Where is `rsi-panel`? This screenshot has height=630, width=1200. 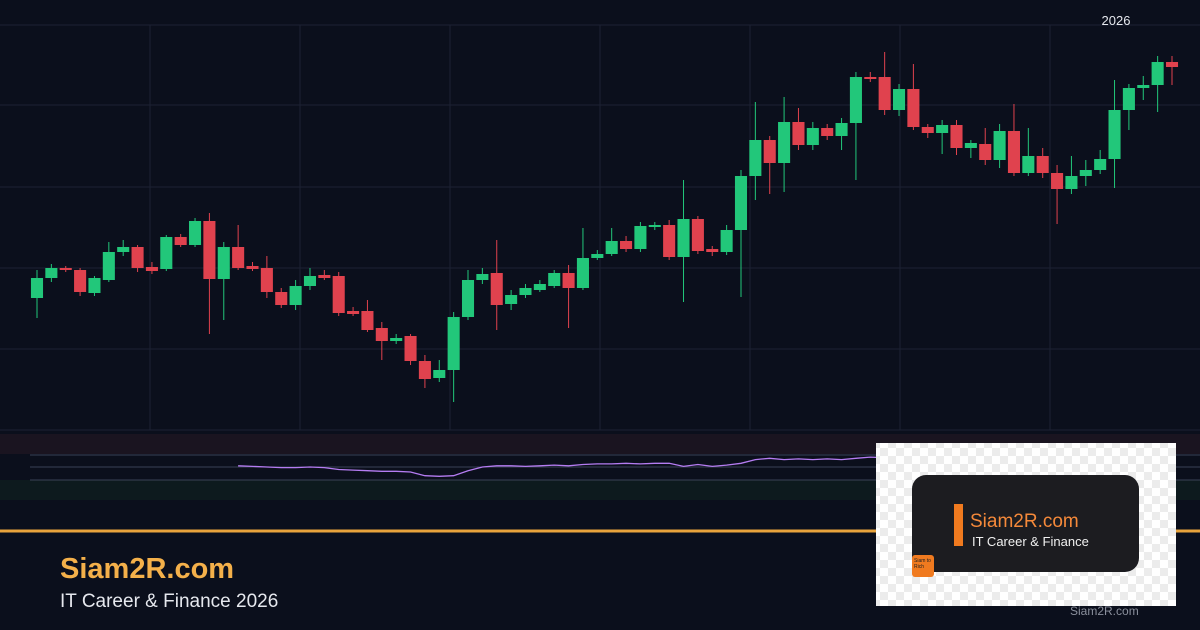
rsi-panel is located at coordinates (569, 466).